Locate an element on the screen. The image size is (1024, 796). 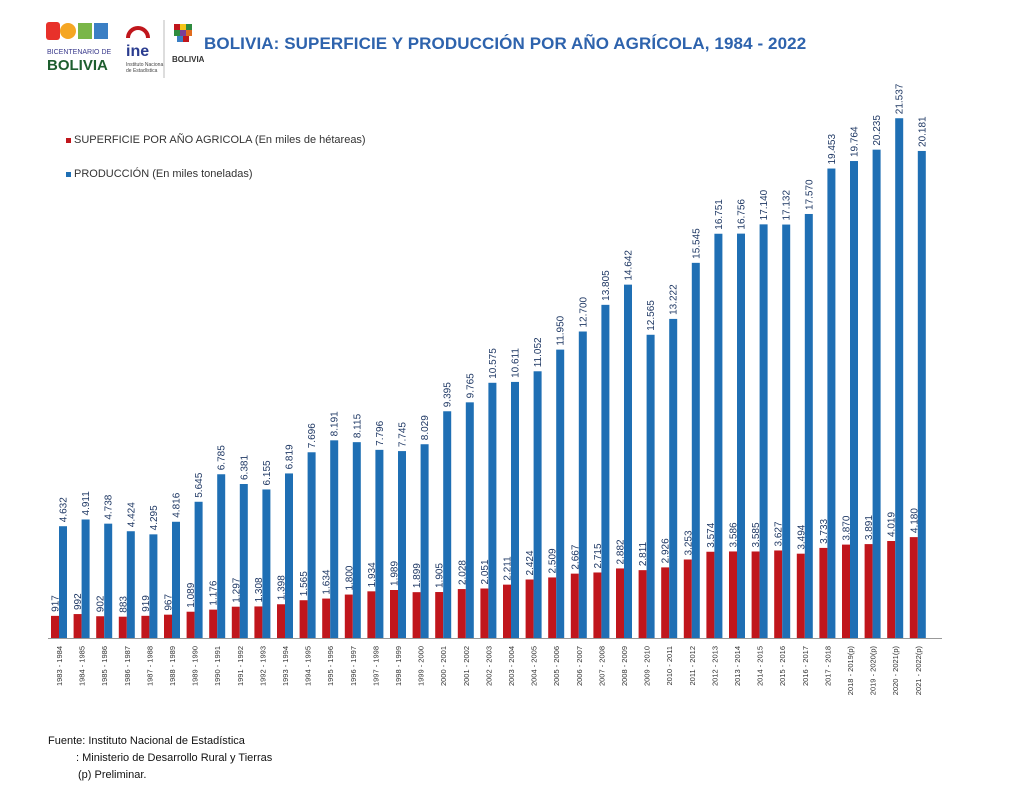
data-label-produccion: 21.537 is located at coordinates (900, 98).